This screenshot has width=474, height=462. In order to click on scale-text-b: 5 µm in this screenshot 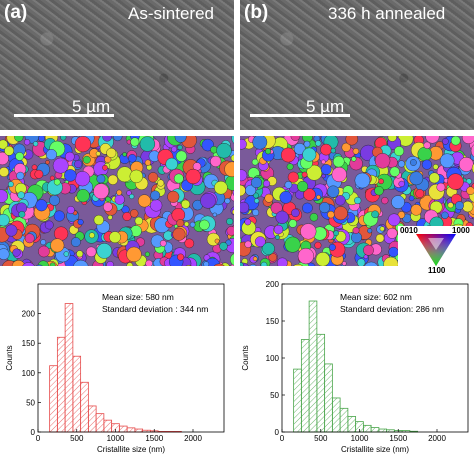, I will do `click(325, 106)`.